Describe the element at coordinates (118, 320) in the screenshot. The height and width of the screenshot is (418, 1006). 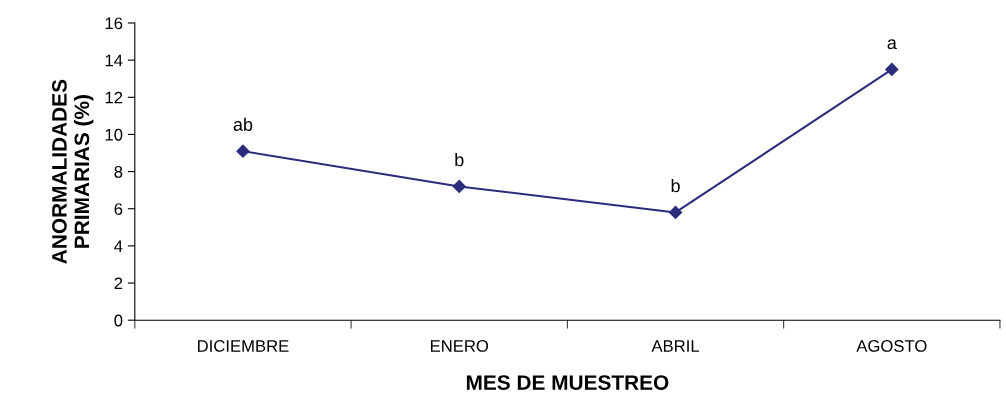
I see `y-tick-label: 0` at that location.